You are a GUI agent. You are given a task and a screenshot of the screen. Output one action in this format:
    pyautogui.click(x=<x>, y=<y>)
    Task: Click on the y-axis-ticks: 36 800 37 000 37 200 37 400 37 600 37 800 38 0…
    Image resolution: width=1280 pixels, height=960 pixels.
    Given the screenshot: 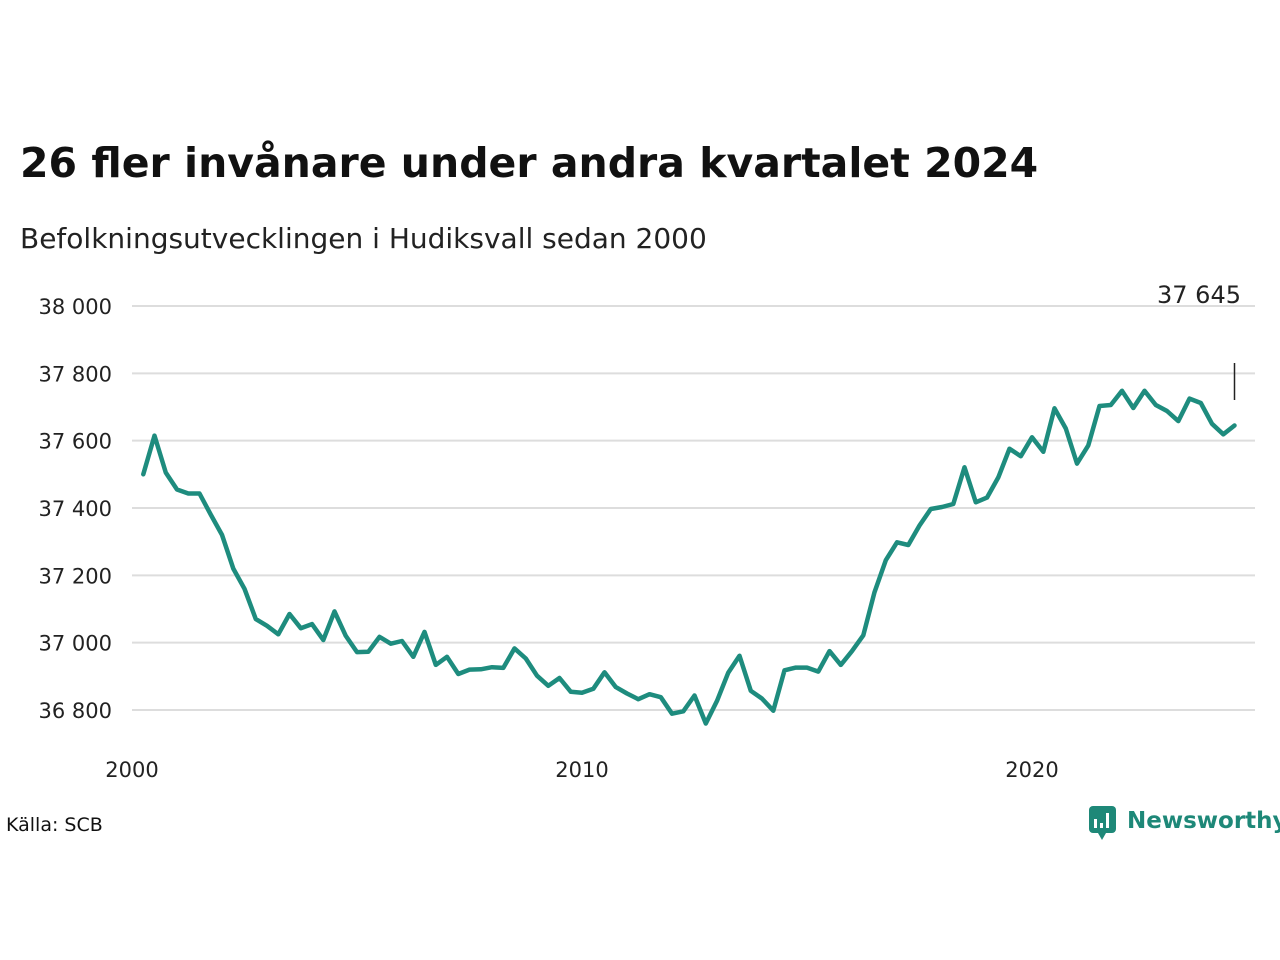 What is the action you would take?
    pyautogui.click(x=75, y=509)
    